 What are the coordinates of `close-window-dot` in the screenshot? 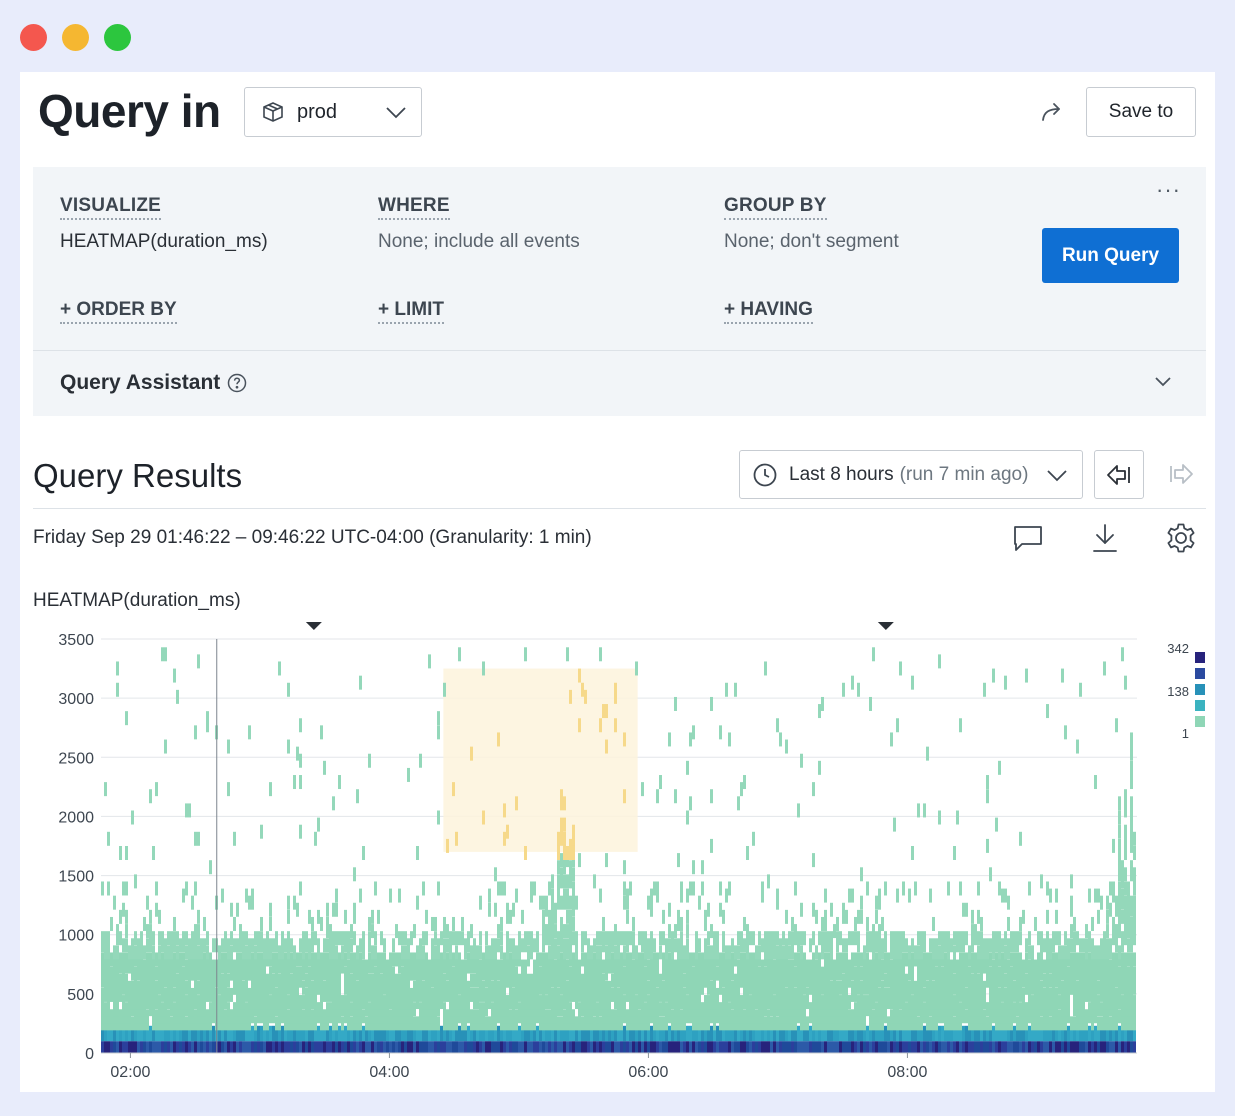 It's located at (33, 37).